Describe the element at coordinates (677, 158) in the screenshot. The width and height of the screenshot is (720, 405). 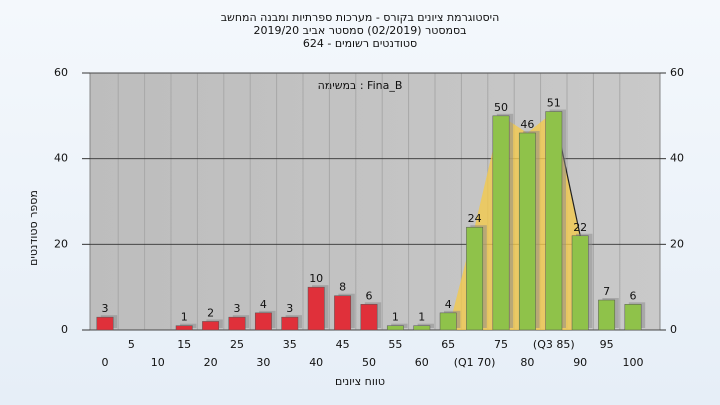
I see `y2-tick-label: 40` at that location.